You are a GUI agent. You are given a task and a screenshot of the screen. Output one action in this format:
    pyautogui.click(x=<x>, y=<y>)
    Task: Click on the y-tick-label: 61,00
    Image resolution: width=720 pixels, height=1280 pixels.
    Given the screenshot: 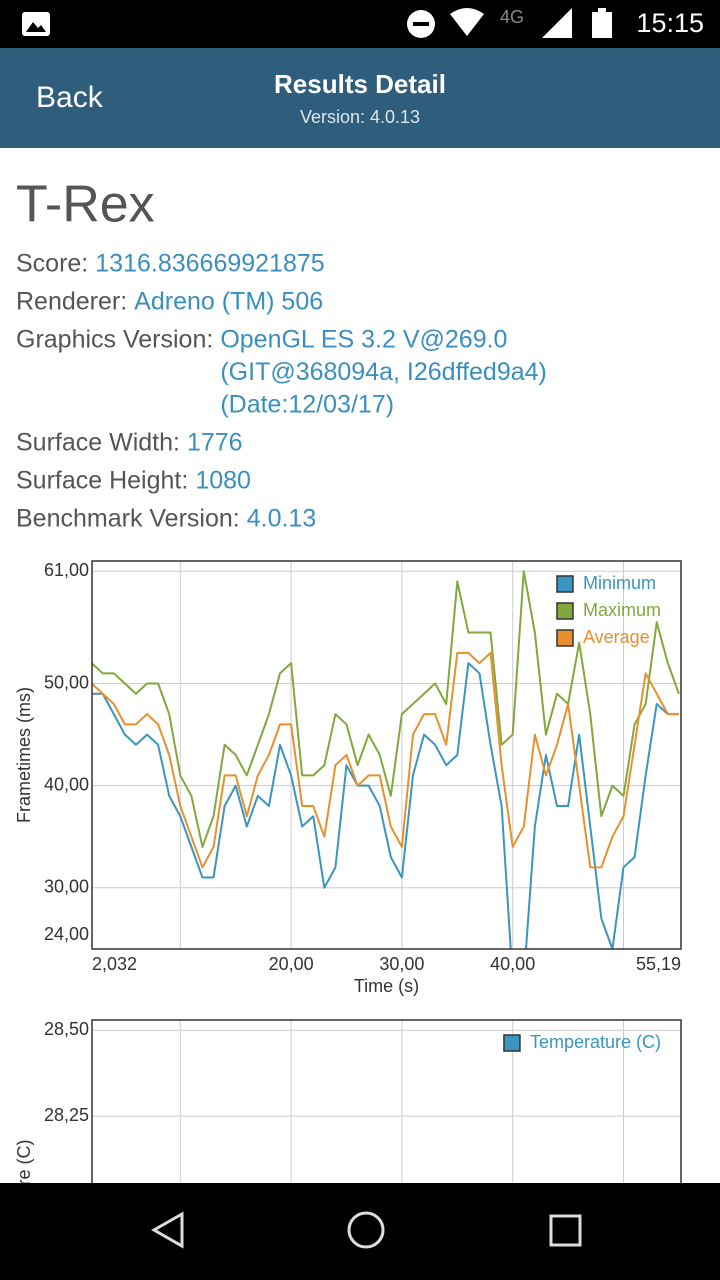 What is the action you would take?
    pyautogui.click(x=66, y=570)
    